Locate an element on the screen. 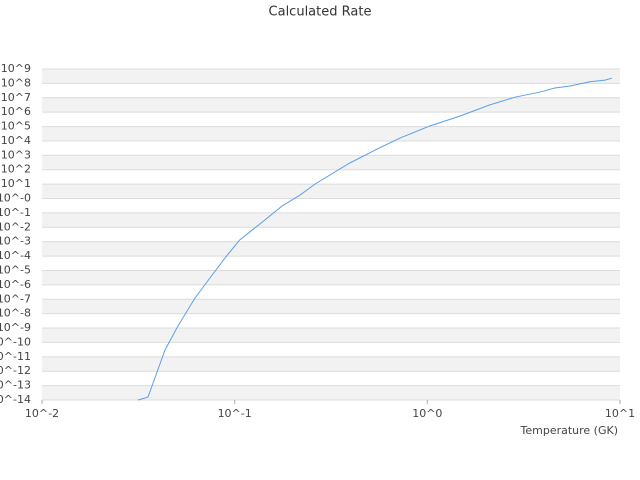 This screenshot has width=640, height=480. y-tick-label: 10^4 is located at coordinates (16, 140).